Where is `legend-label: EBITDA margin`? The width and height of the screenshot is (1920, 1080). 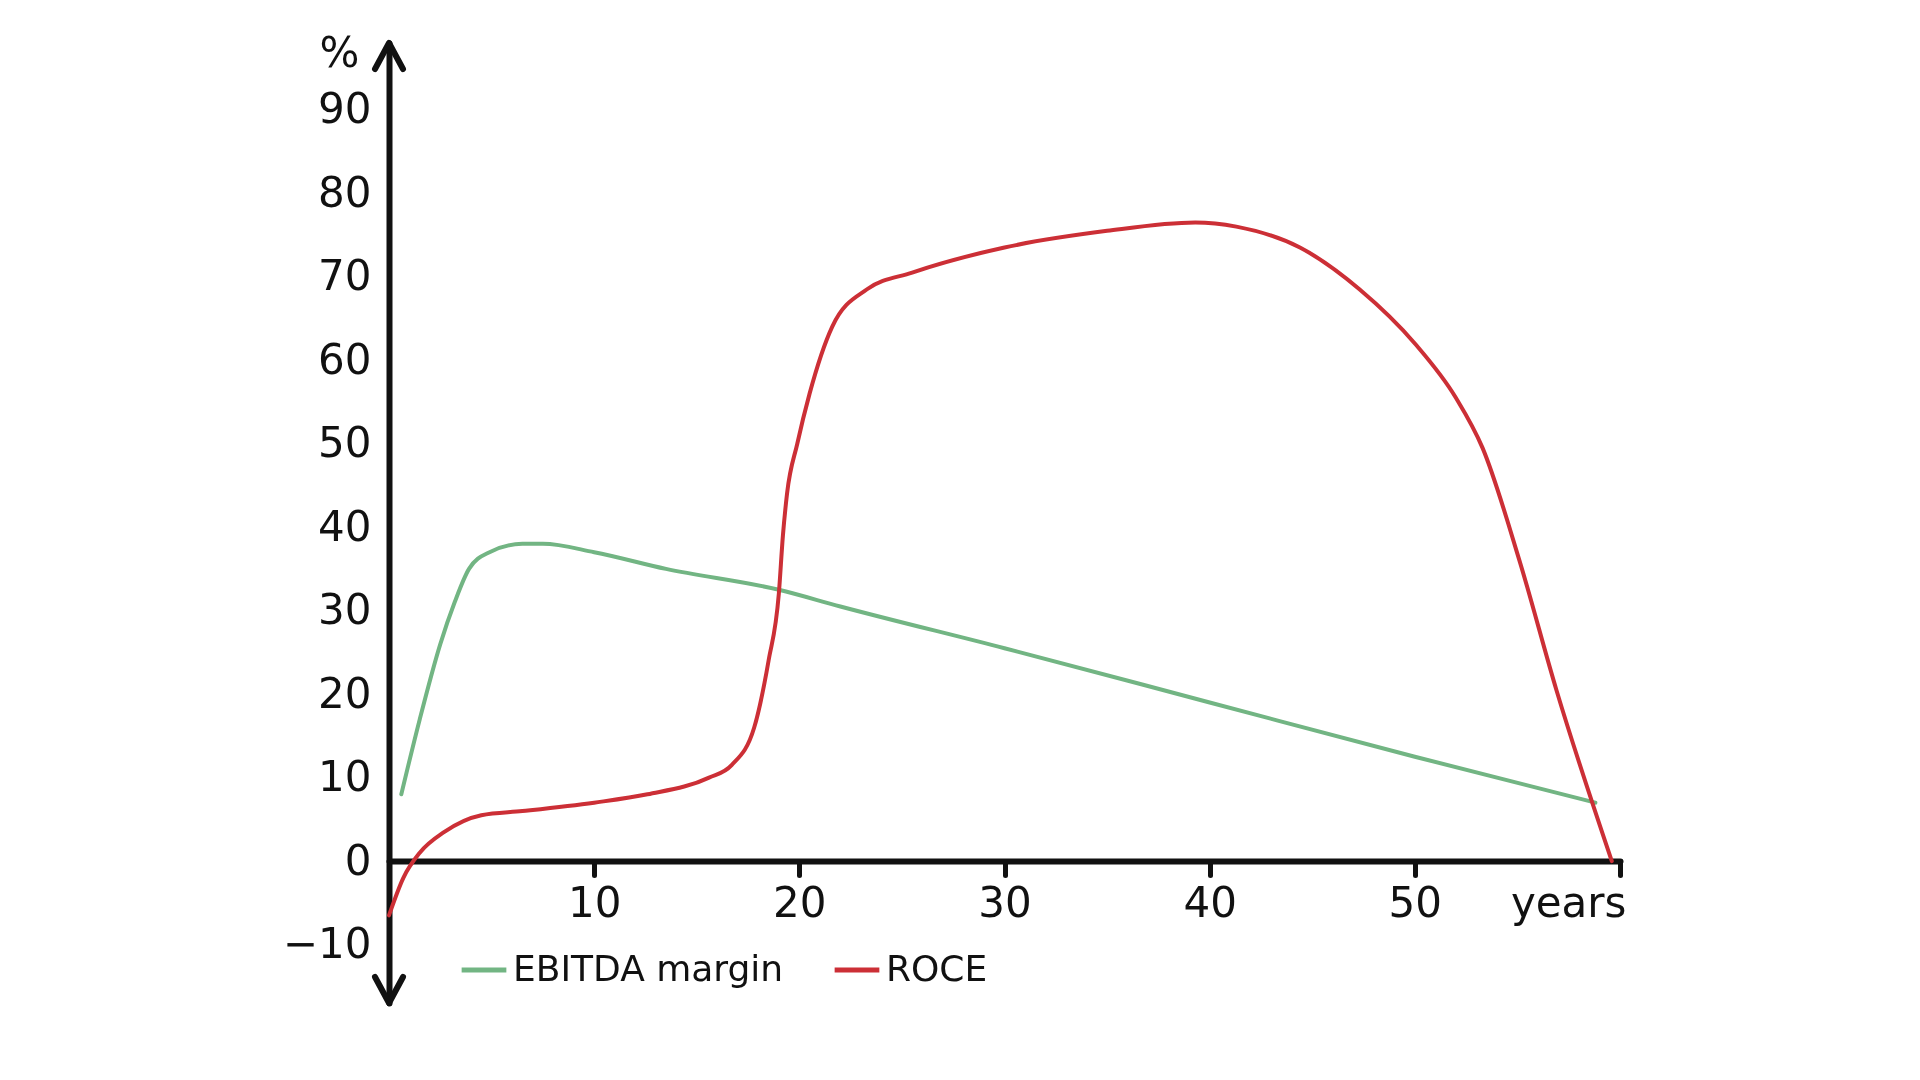 legend-label: EBITDA margin is located at coordinates (648, 968).